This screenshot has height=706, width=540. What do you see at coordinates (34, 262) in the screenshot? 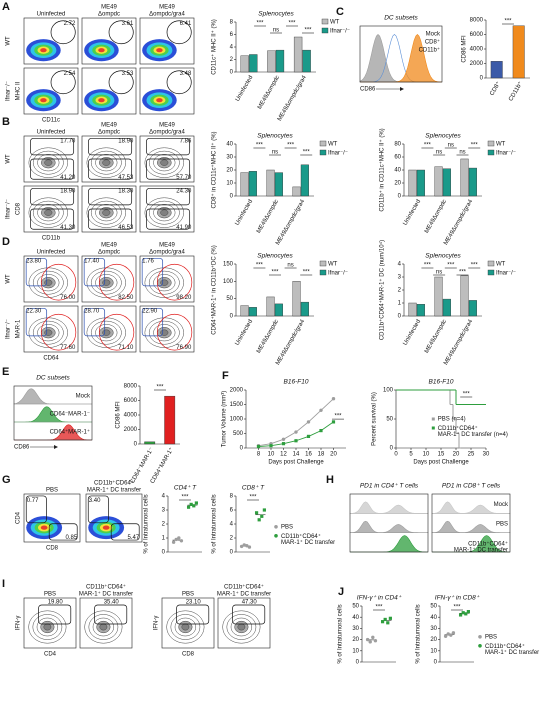
I see `gate-percent: 23.80` at bounding box center [34, 262].